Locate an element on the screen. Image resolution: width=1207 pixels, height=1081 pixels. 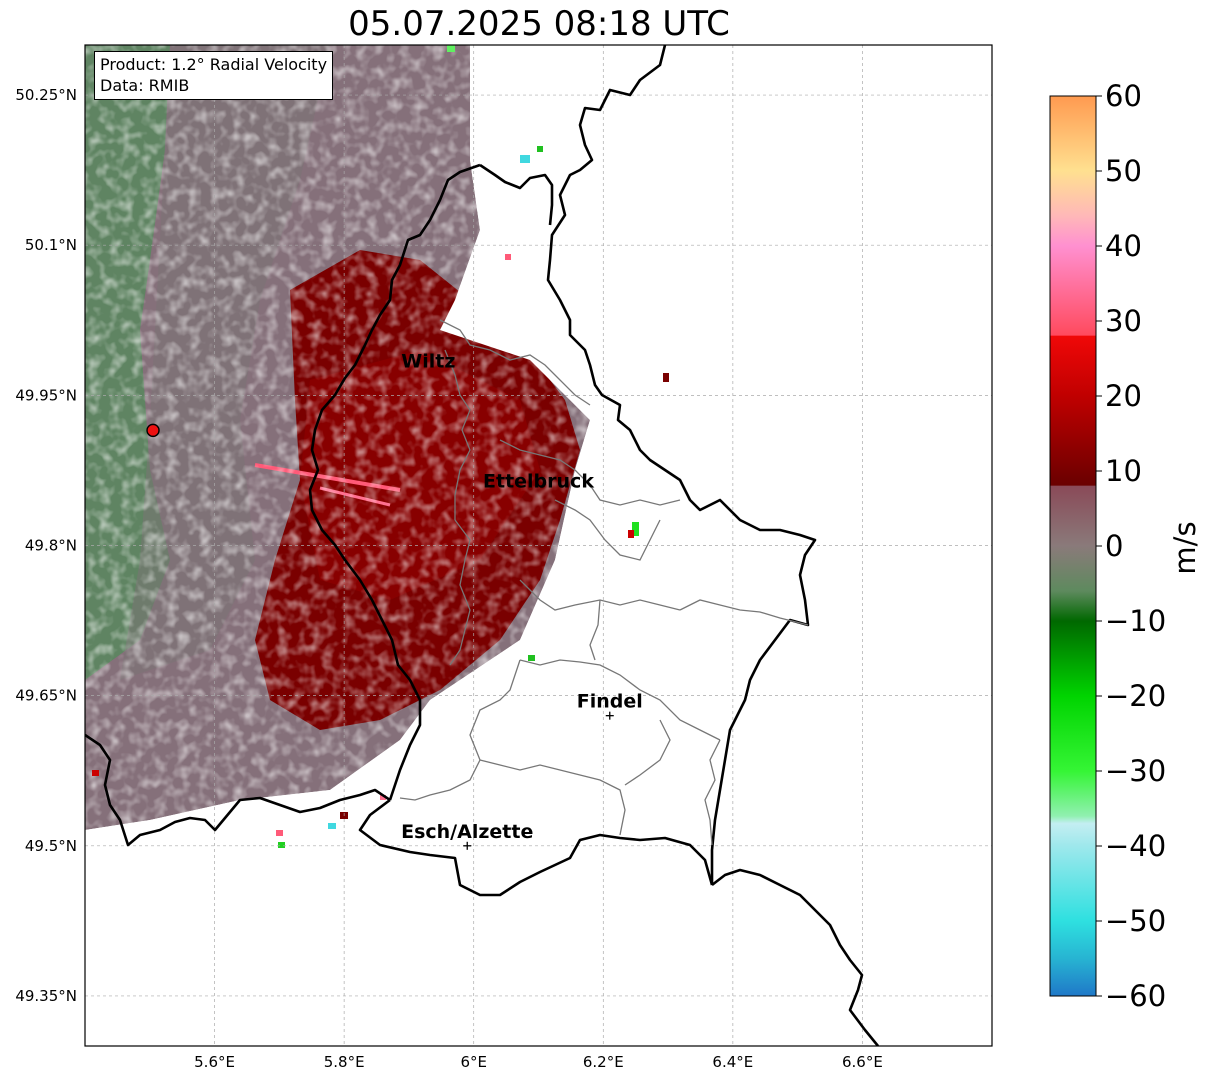
border-be-lu-west is located at coordinates (394, 482).